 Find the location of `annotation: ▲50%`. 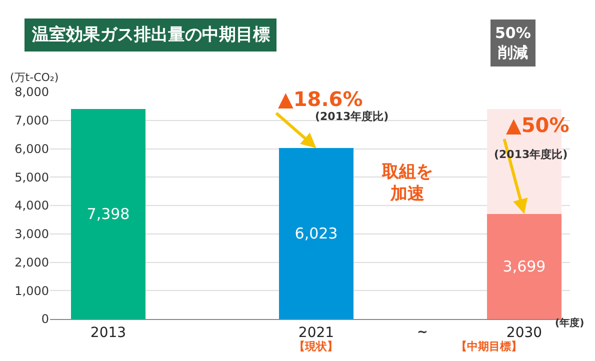

annotation: ▲50% is located at coordinates (538, 125).